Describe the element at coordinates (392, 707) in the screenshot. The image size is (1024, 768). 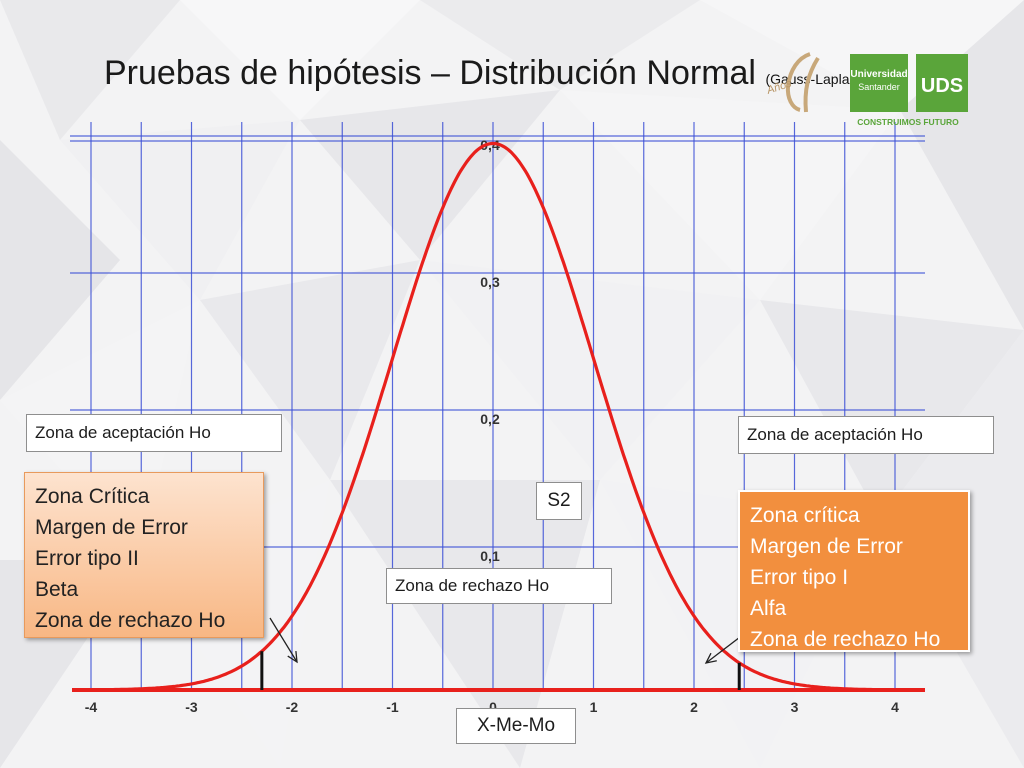
I see `x-tick-label: -1` at that location.